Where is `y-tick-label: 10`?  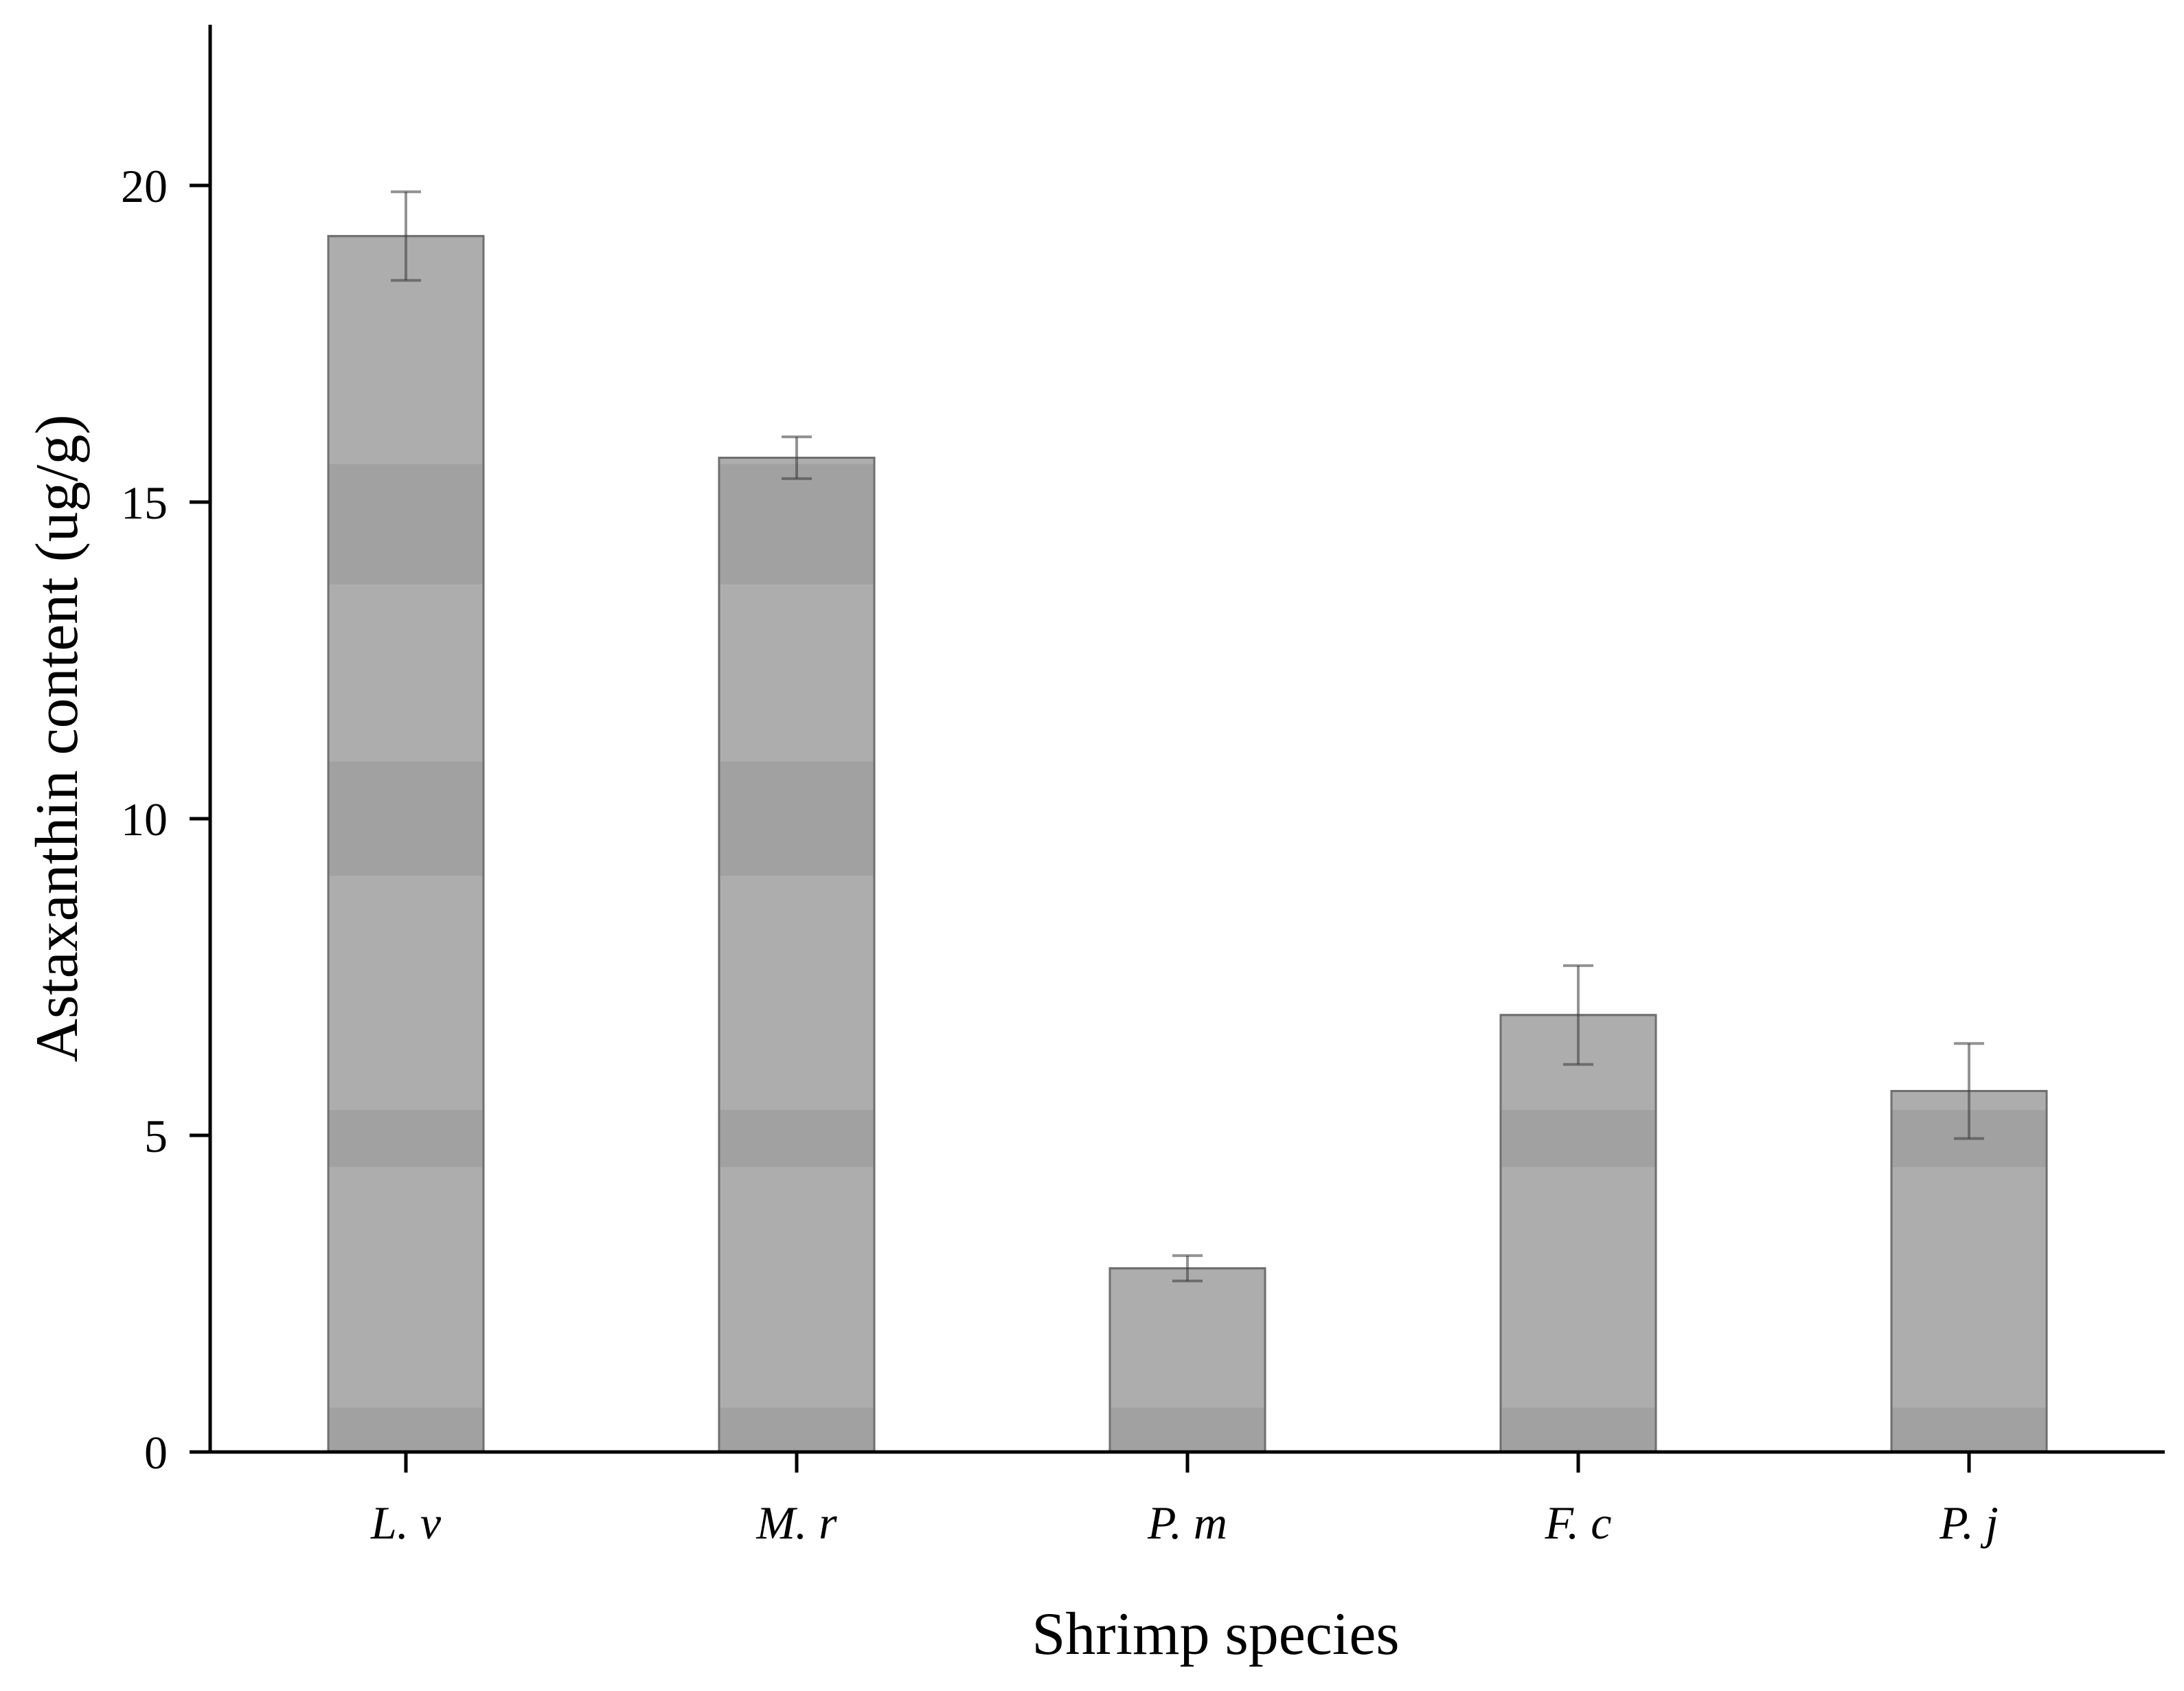 y-tick-label: 10 is located at coordinates (144, 819).